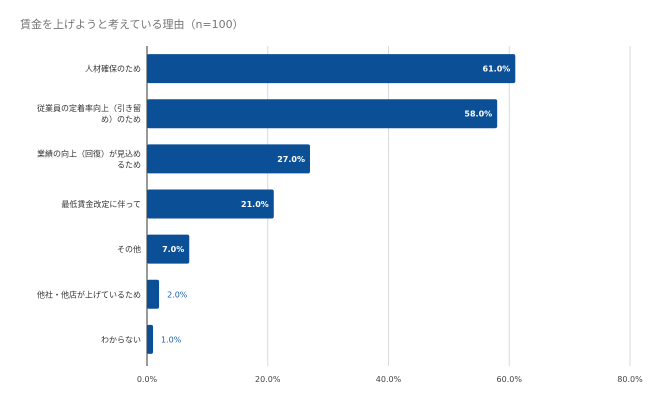  What do you see at coordinates (89, 108) in the screenshot?
I see `category-label: 従業員の定着率向上（引き留` at bounding box center [89, 108].